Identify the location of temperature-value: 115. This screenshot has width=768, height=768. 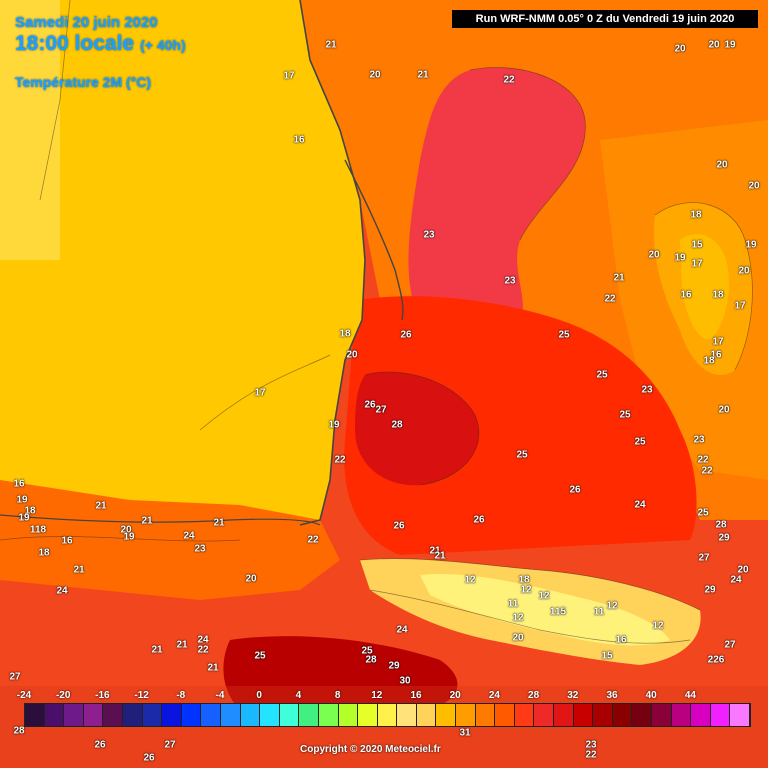
(558, 612).